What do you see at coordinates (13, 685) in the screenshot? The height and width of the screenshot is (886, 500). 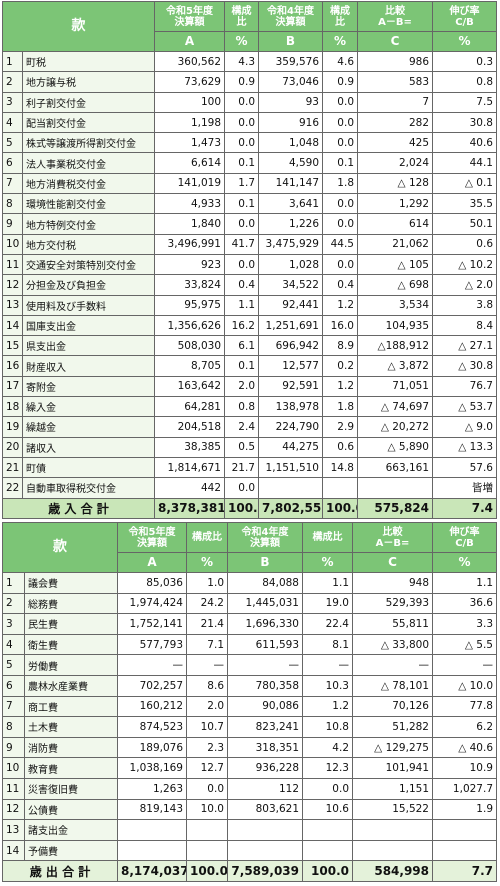 I see `table-cell: 6` at bounding box center [13, 685].